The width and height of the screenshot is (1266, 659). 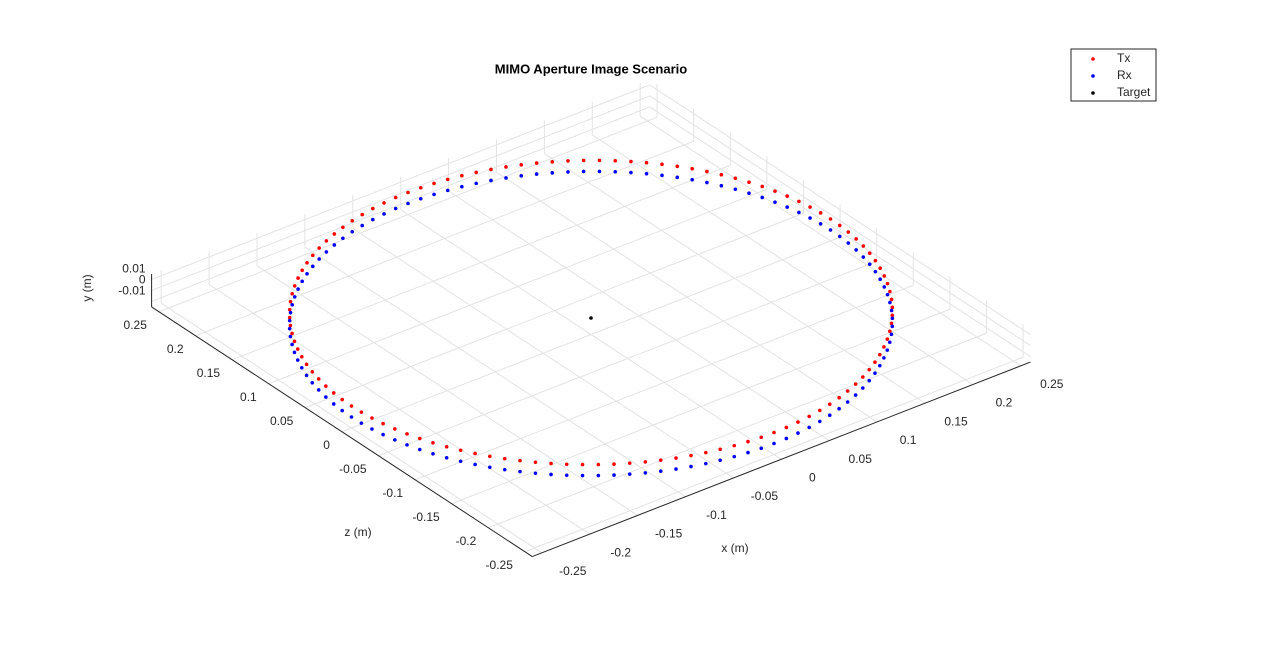 I want to click on z-tick-label: 0.05, so click(x=282, y=421).